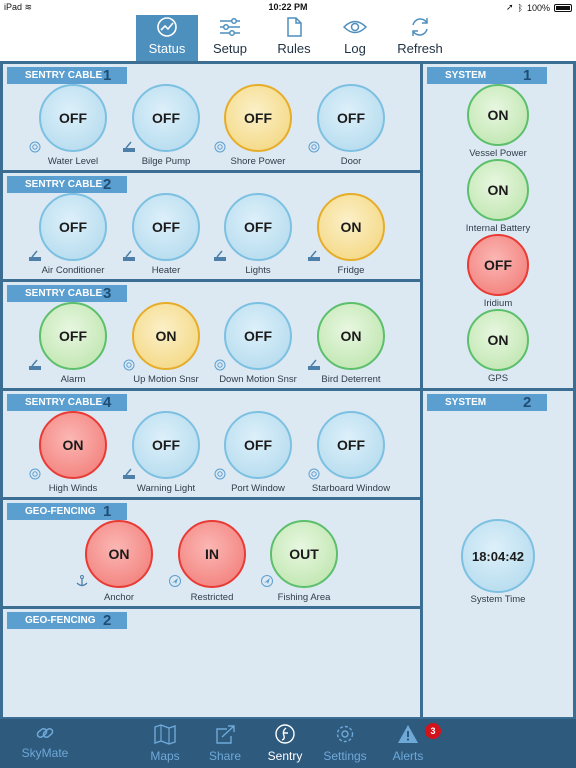 Image resolution: width=576 pixels, height=768 pixels. I want to click on system-2-panel: SYSTEM 2 18:04:42 System Time, so click(498, 554).